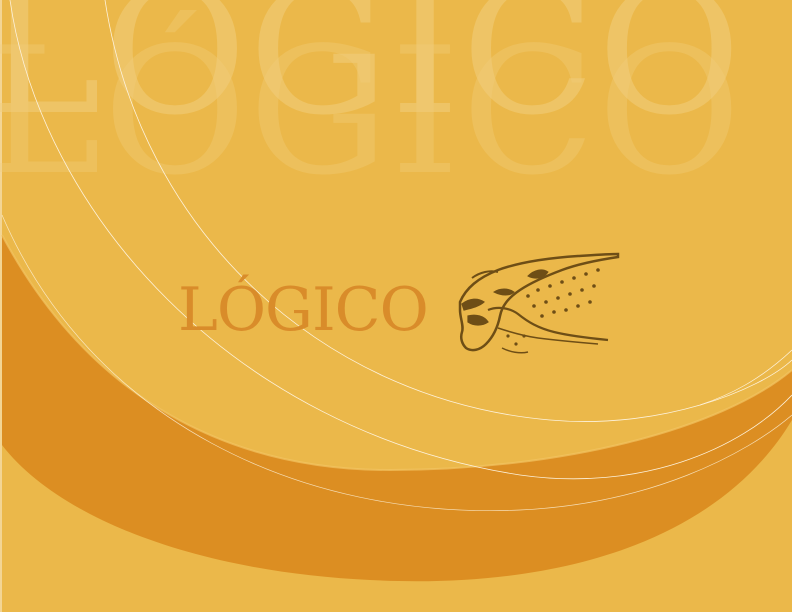 This screenshot has height=612, width=792. What do you see at coordinates (303, 310) in the screenshot?
I see `logo-wordmark: LÓGICO` at bounding box center [303, 310].